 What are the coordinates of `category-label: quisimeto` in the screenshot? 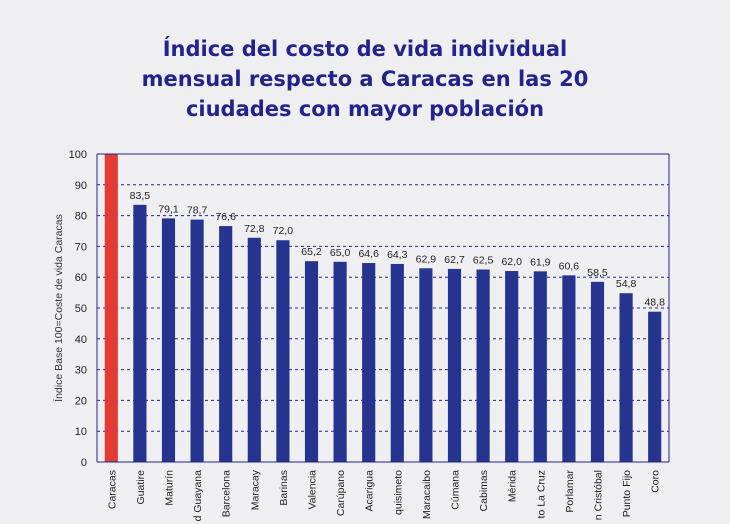 It's located at (398, 492).